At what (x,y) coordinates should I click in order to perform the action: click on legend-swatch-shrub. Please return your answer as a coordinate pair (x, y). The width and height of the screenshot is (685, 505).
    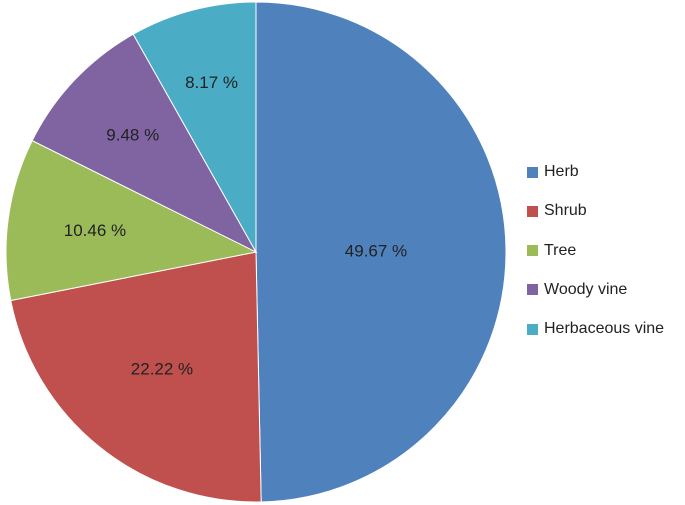
    Looking at the image, I should click on (532, 211).